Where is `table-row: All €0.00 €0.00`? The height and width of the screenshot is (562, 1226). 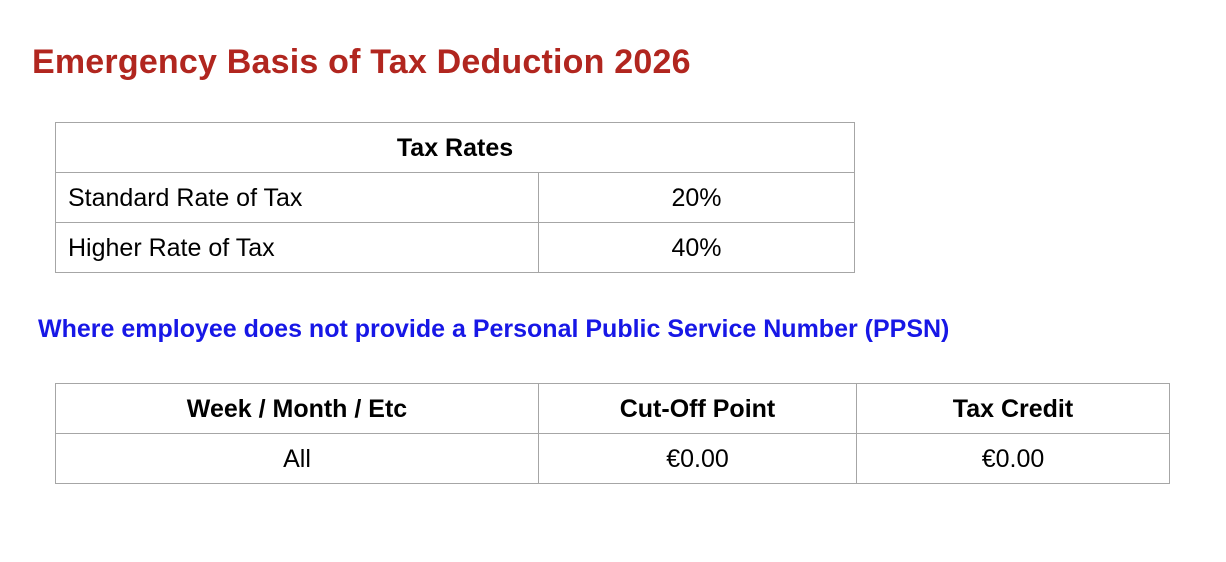 table-row: All €0.00 €0.00 is located at coordinates (612, 458).